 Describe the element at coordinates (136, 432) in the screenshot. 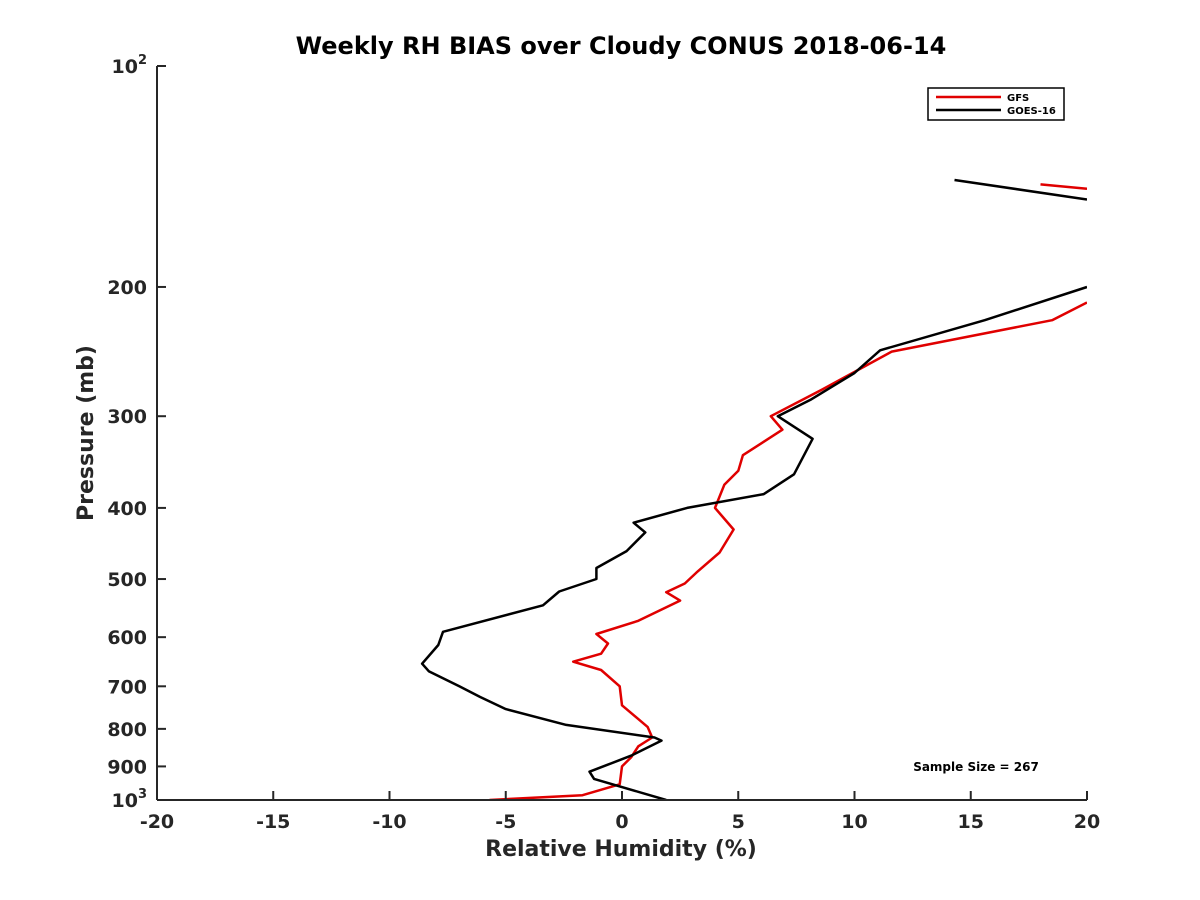

I see `y-axis-ticks: 10² 200 300 400 500 600 700 800 900 10³` at that location.